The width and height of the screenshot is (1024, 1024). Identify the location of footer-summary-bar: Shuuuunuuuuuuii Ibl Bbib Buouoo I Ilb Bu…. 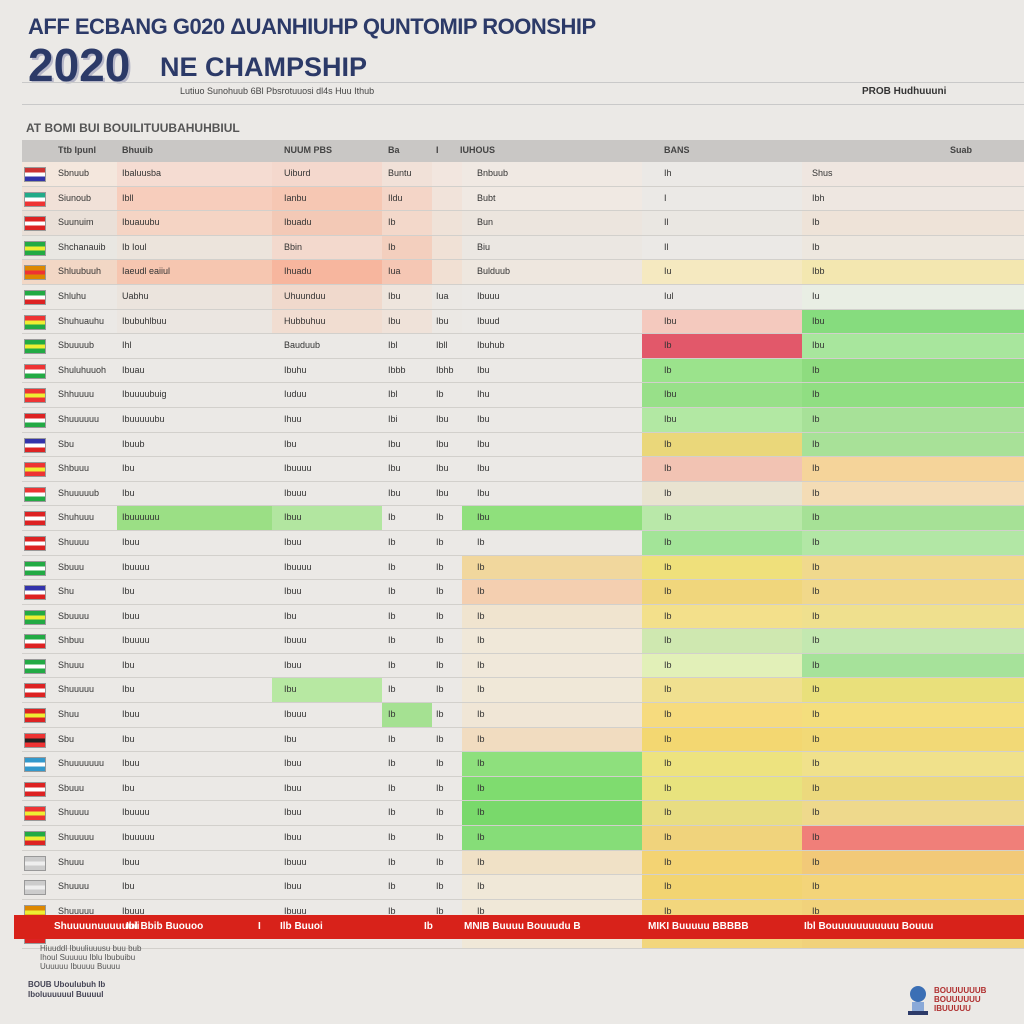
(519, 927).